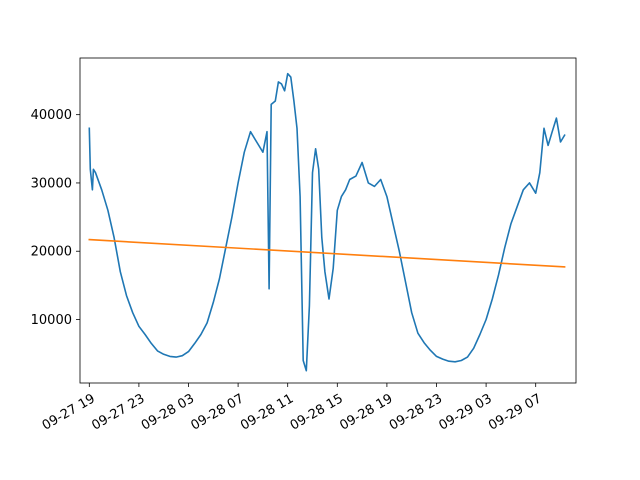  I want to click on x-tick-label: 09-29 03, so click(466, 412).